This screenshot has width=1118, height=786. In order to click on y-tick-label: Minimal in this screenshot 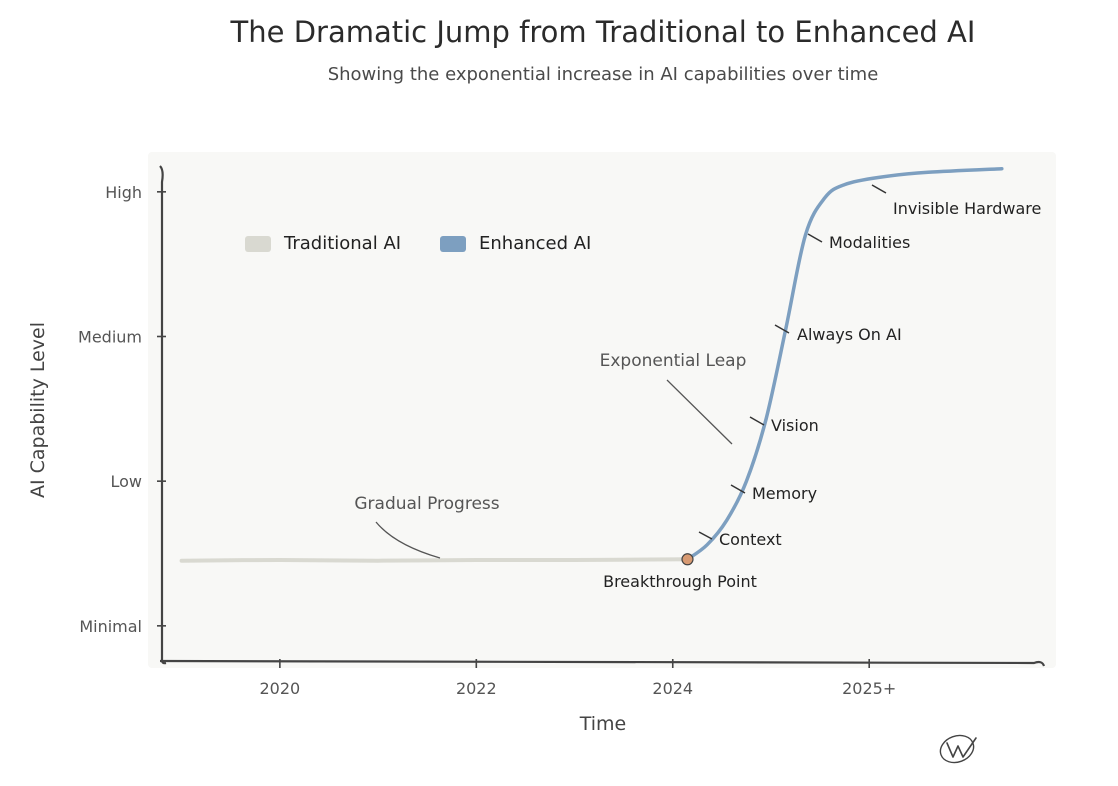, I will do `click(110, 626)`.